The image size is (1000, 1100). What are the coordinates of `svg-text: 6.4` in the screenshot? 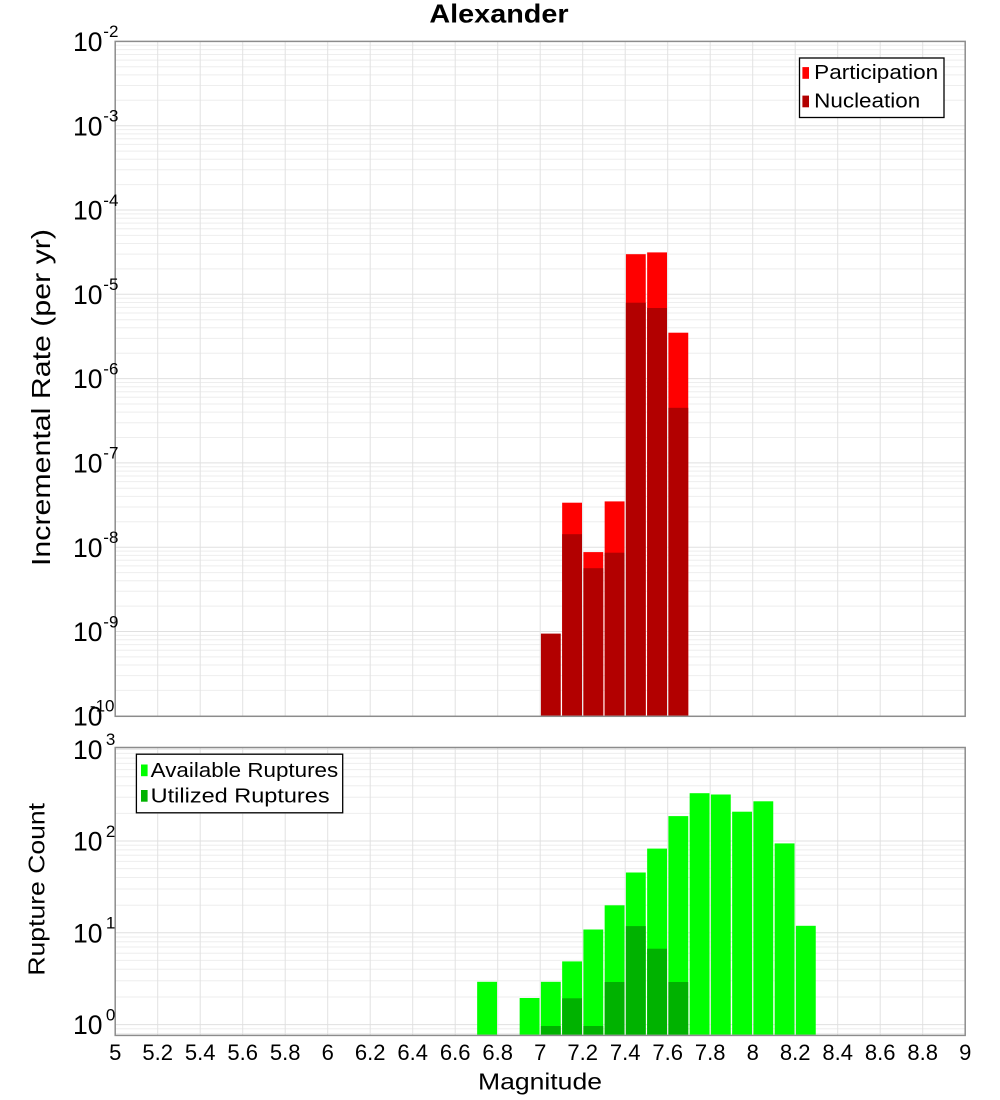 It's located at (412, 1052).